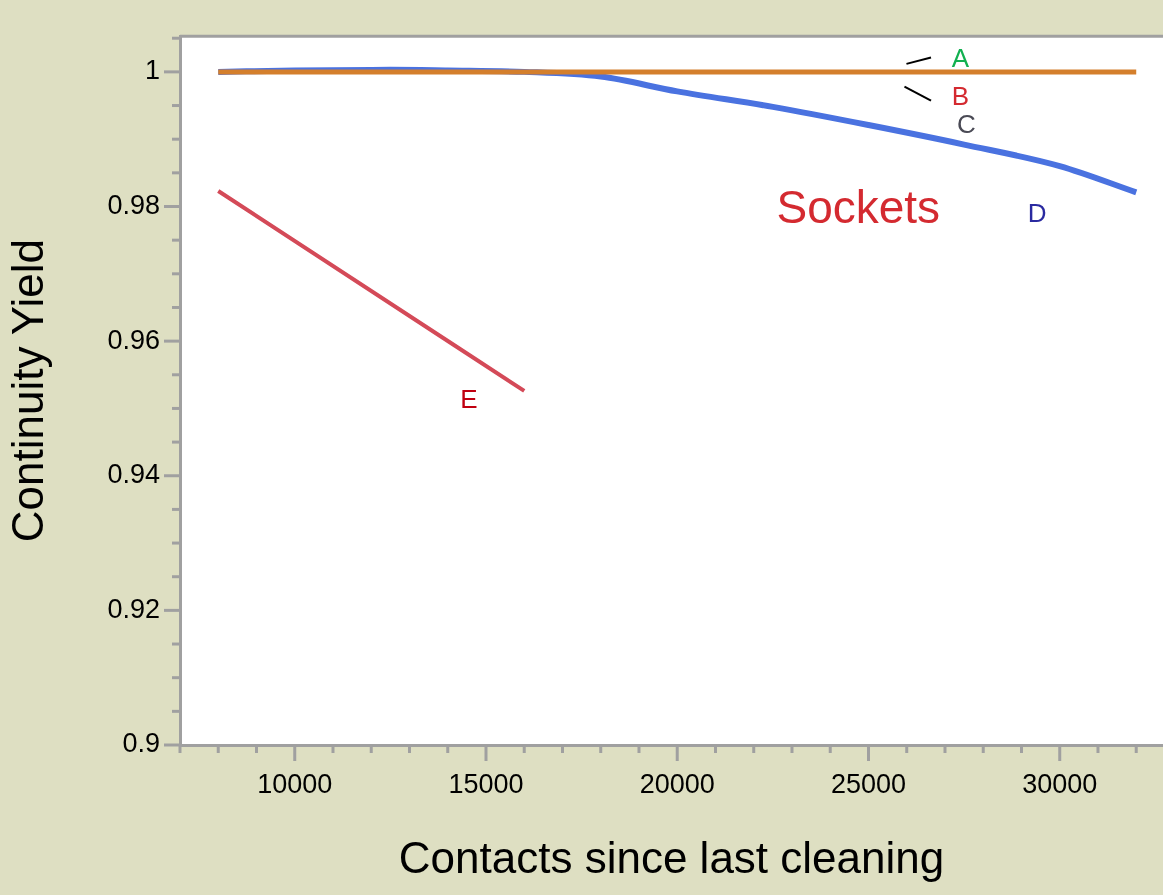  Describe the element at coordinates (868, 783) in the screenshot. I see `x-tick-label: 25000` at that location.